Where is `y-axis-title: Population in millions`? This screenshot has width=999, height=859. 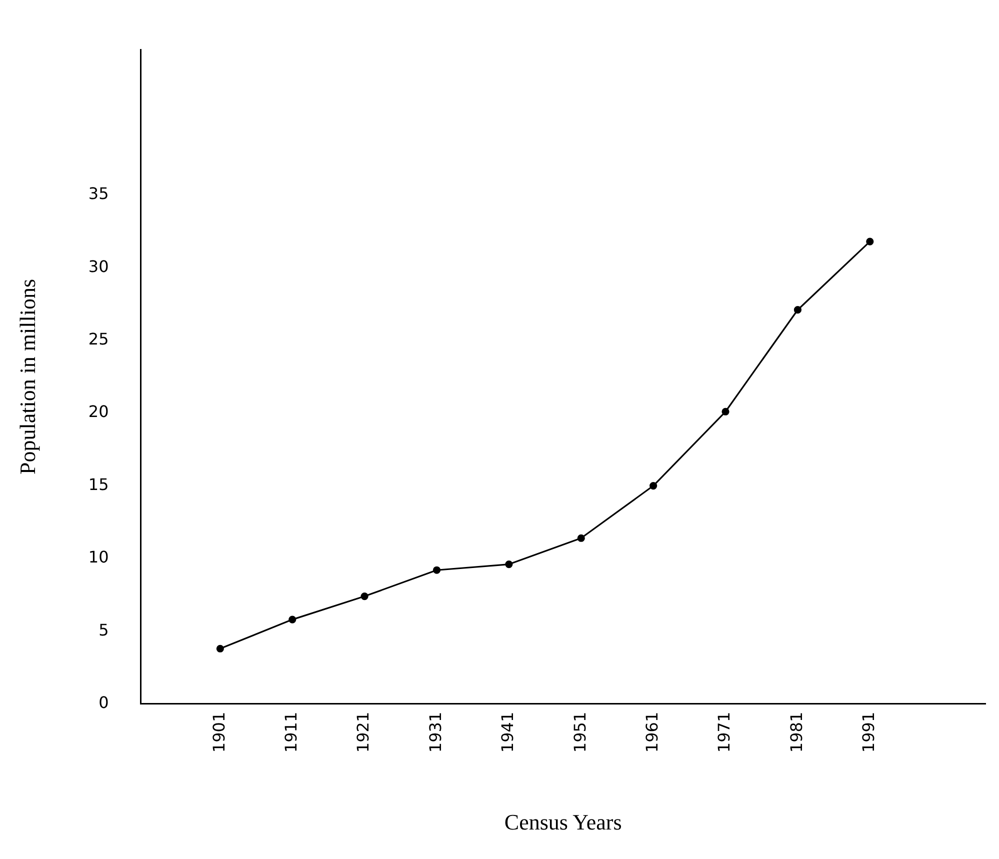 y-axis-title: Population in millions is located at coordinates (27, 376).